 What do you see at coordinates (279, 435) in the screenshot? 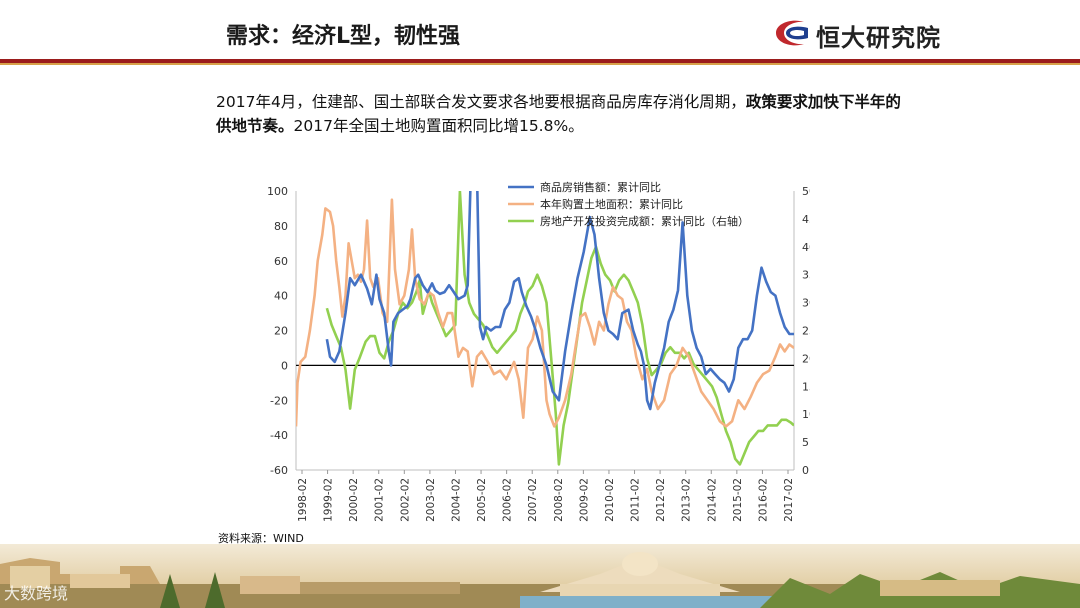
I see `y-left-tick-label: -40` at bounding box center [279, 435].